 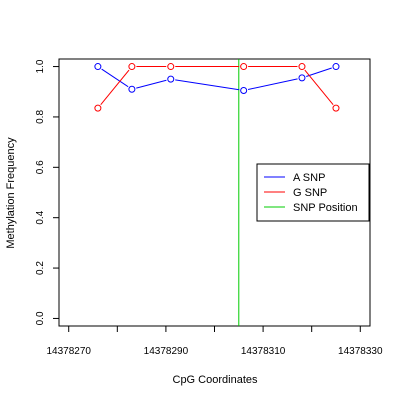 I want to click on x-tick-label: 14378310, so click(x=263, y=351).